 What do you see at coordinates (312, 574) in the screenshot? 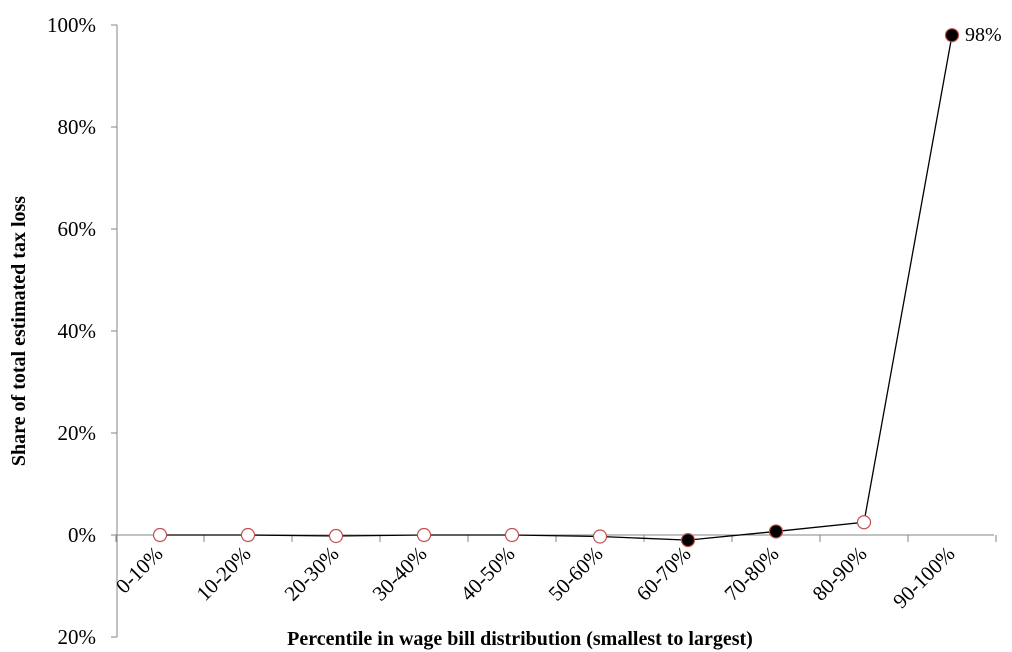
I see `x-tick-label: 20-30%` at bounding box center [312, 574].